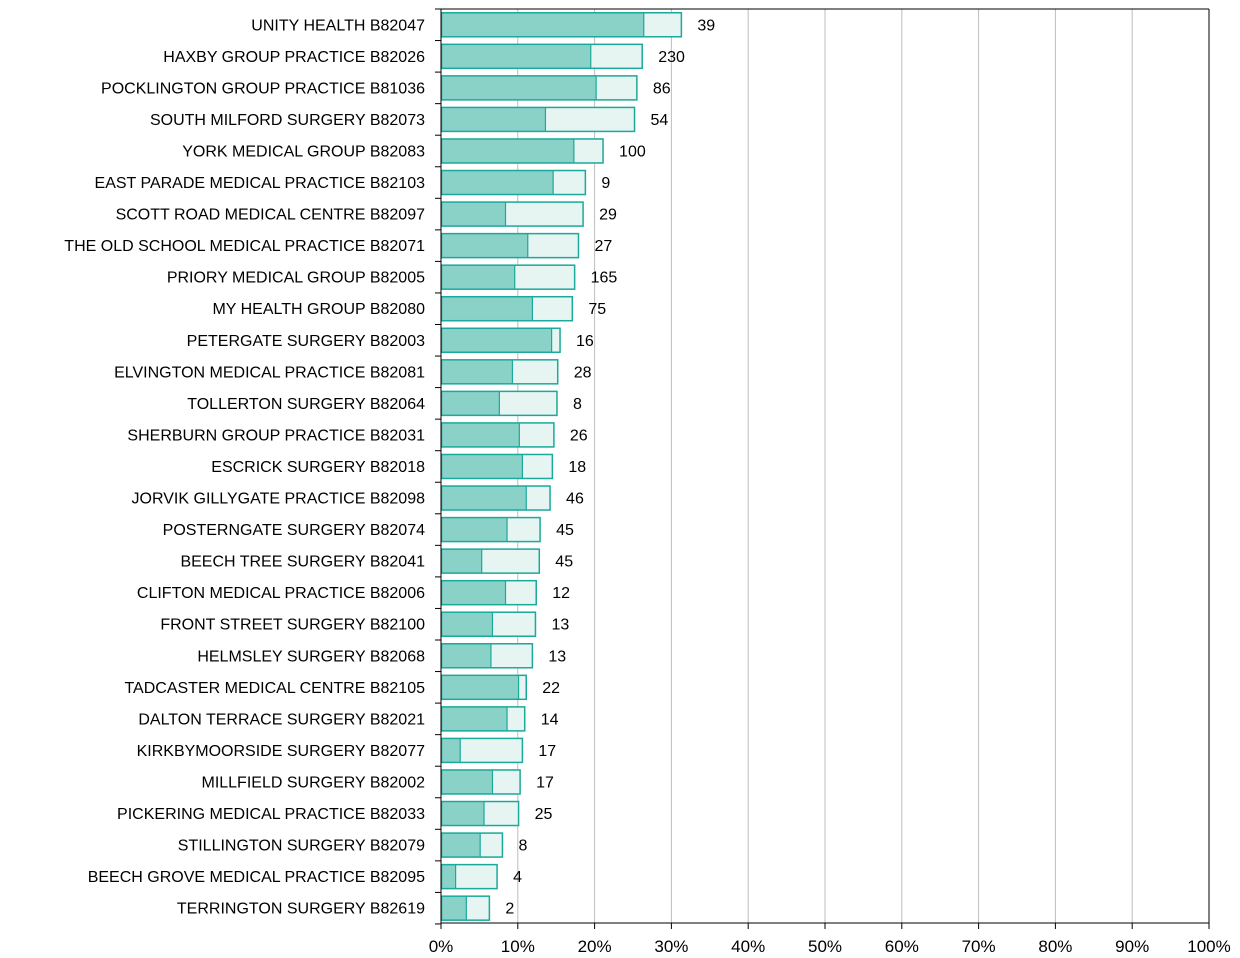  I want to click on data-label: 29, so click(608, 215).